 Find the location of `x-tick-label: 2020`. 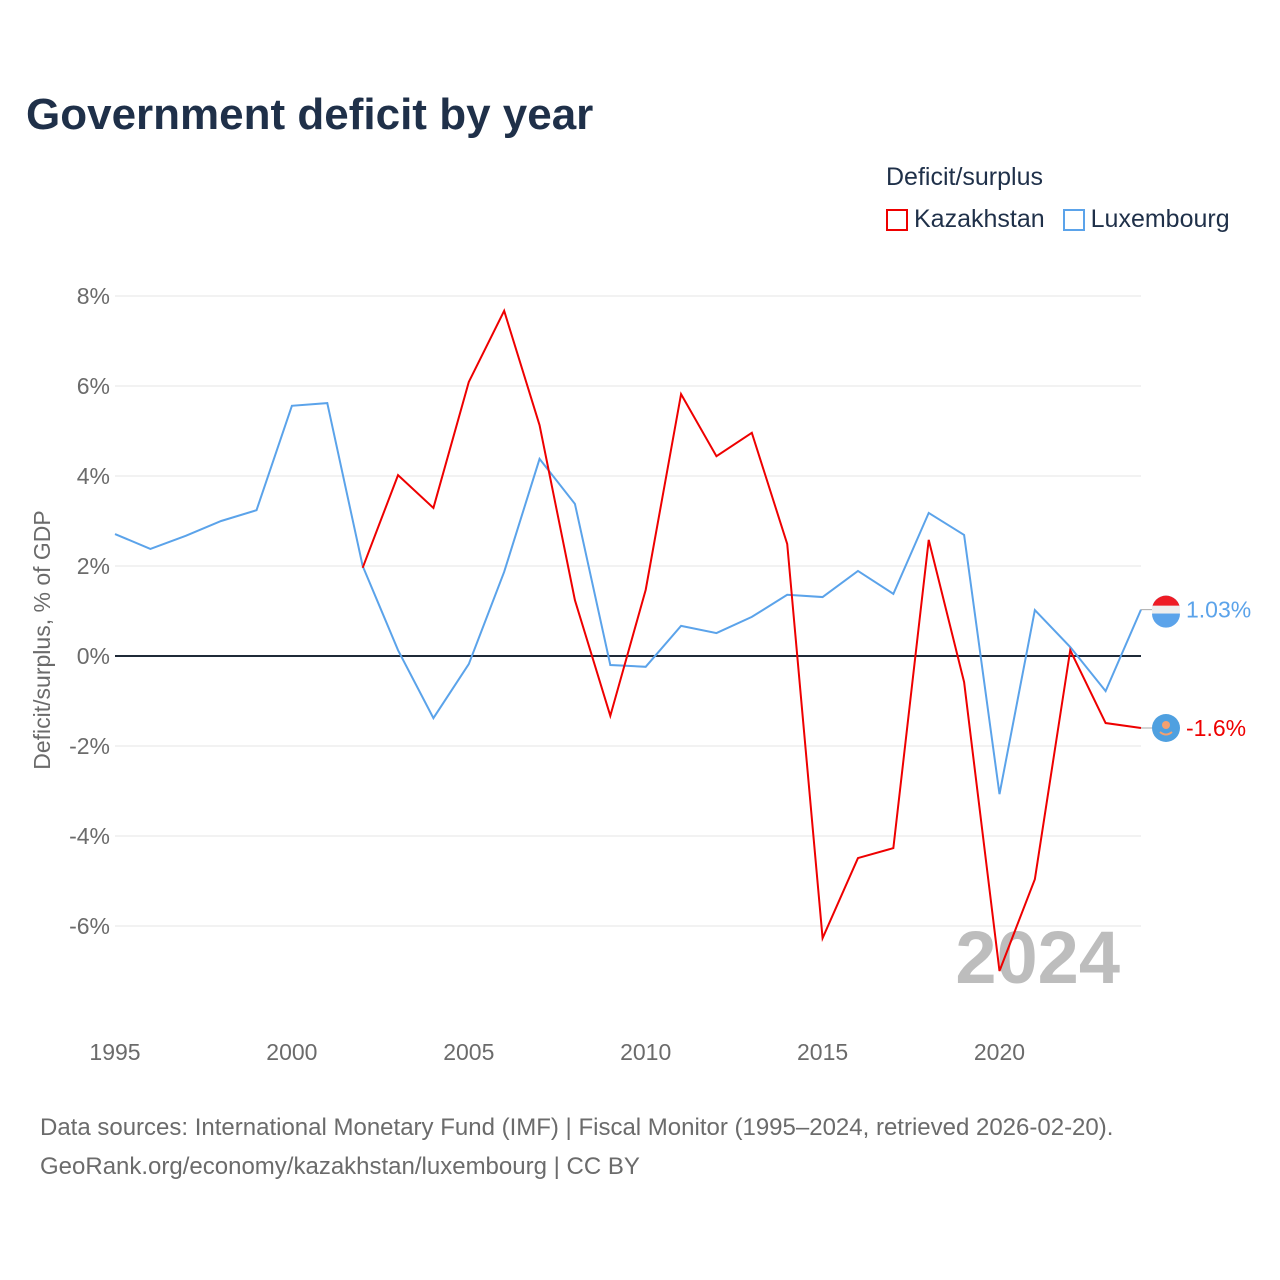

x-tick-label: 2020 is located at coordinates (999, 1052).